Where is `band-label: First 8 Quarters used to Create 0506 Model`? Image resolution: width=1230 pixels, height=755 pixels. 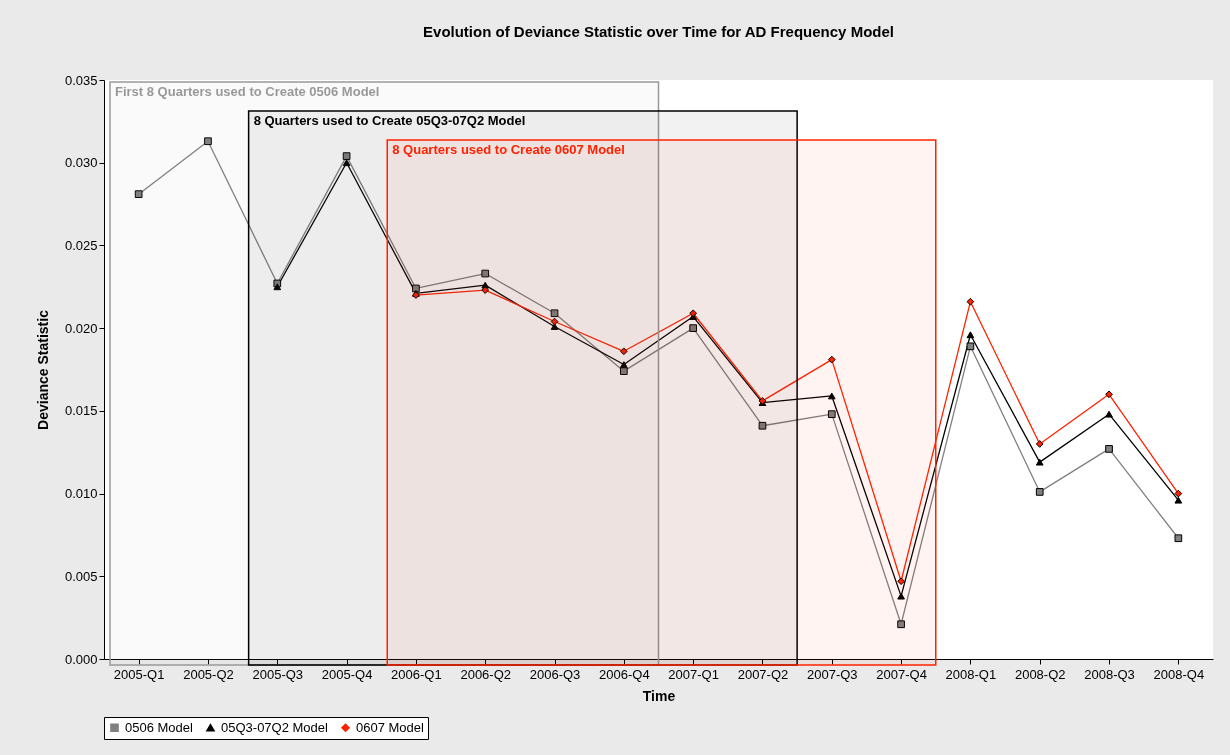
band-label: First 8 Quarters used to Create 0506 Model is located at coordinates (247, 91).